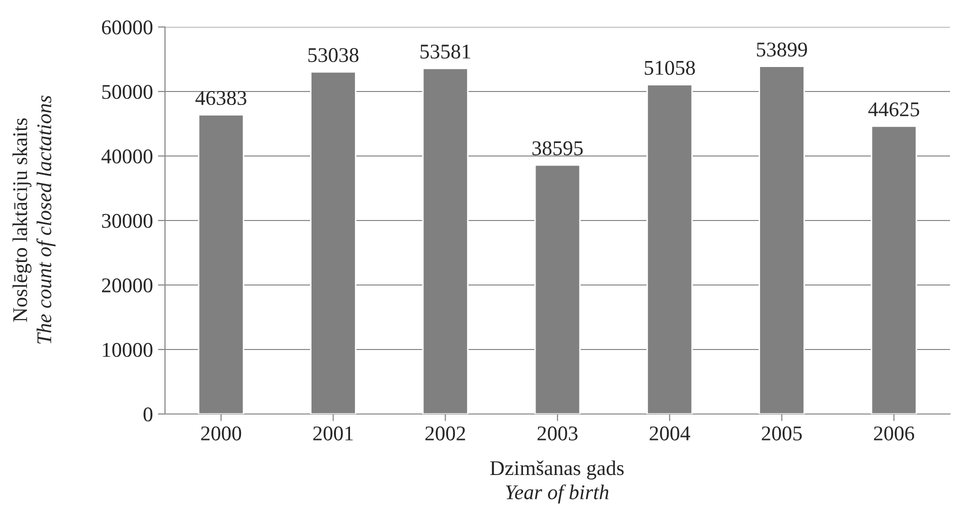 This screenshot has height=521, width=956. What do you see at coordinates (127, 285) in the screenshot?
I see `y-tick-label: 20000` at bounding box center [127, 285].